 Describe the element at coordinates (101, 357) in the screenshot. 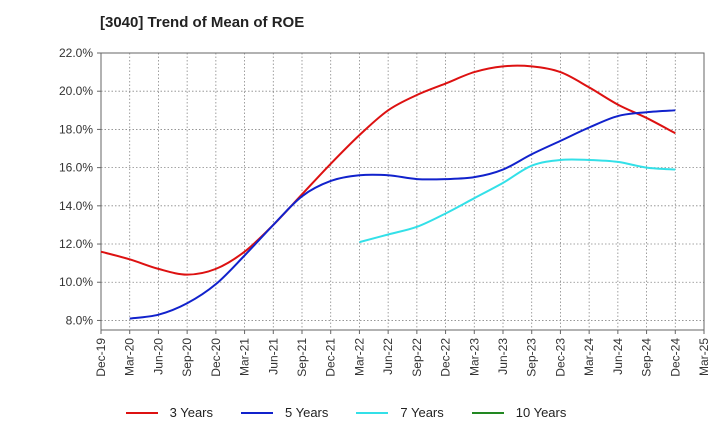

I see `x-tick-label: Dec-19` at that location.